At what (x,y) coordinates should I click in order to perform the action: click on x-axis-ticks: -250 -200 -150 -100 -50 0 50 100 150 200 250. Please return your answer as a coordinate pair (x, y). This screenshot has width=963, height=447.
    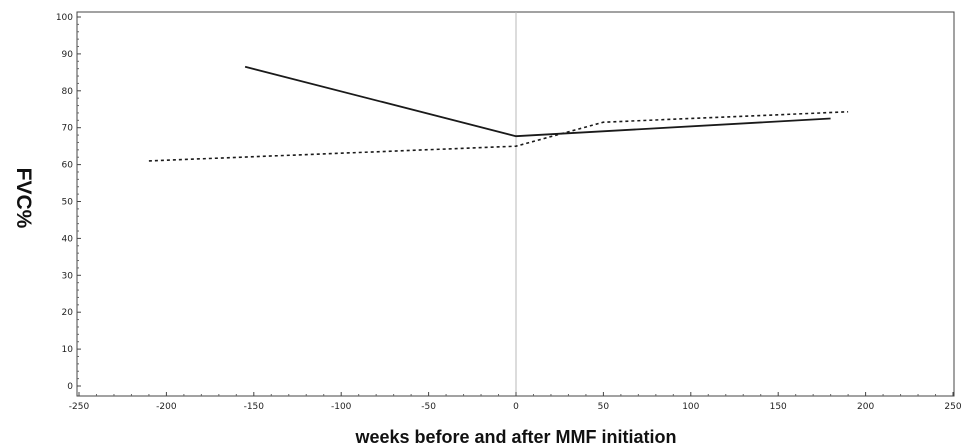
    Looking at the image, I should click on (515, 402).